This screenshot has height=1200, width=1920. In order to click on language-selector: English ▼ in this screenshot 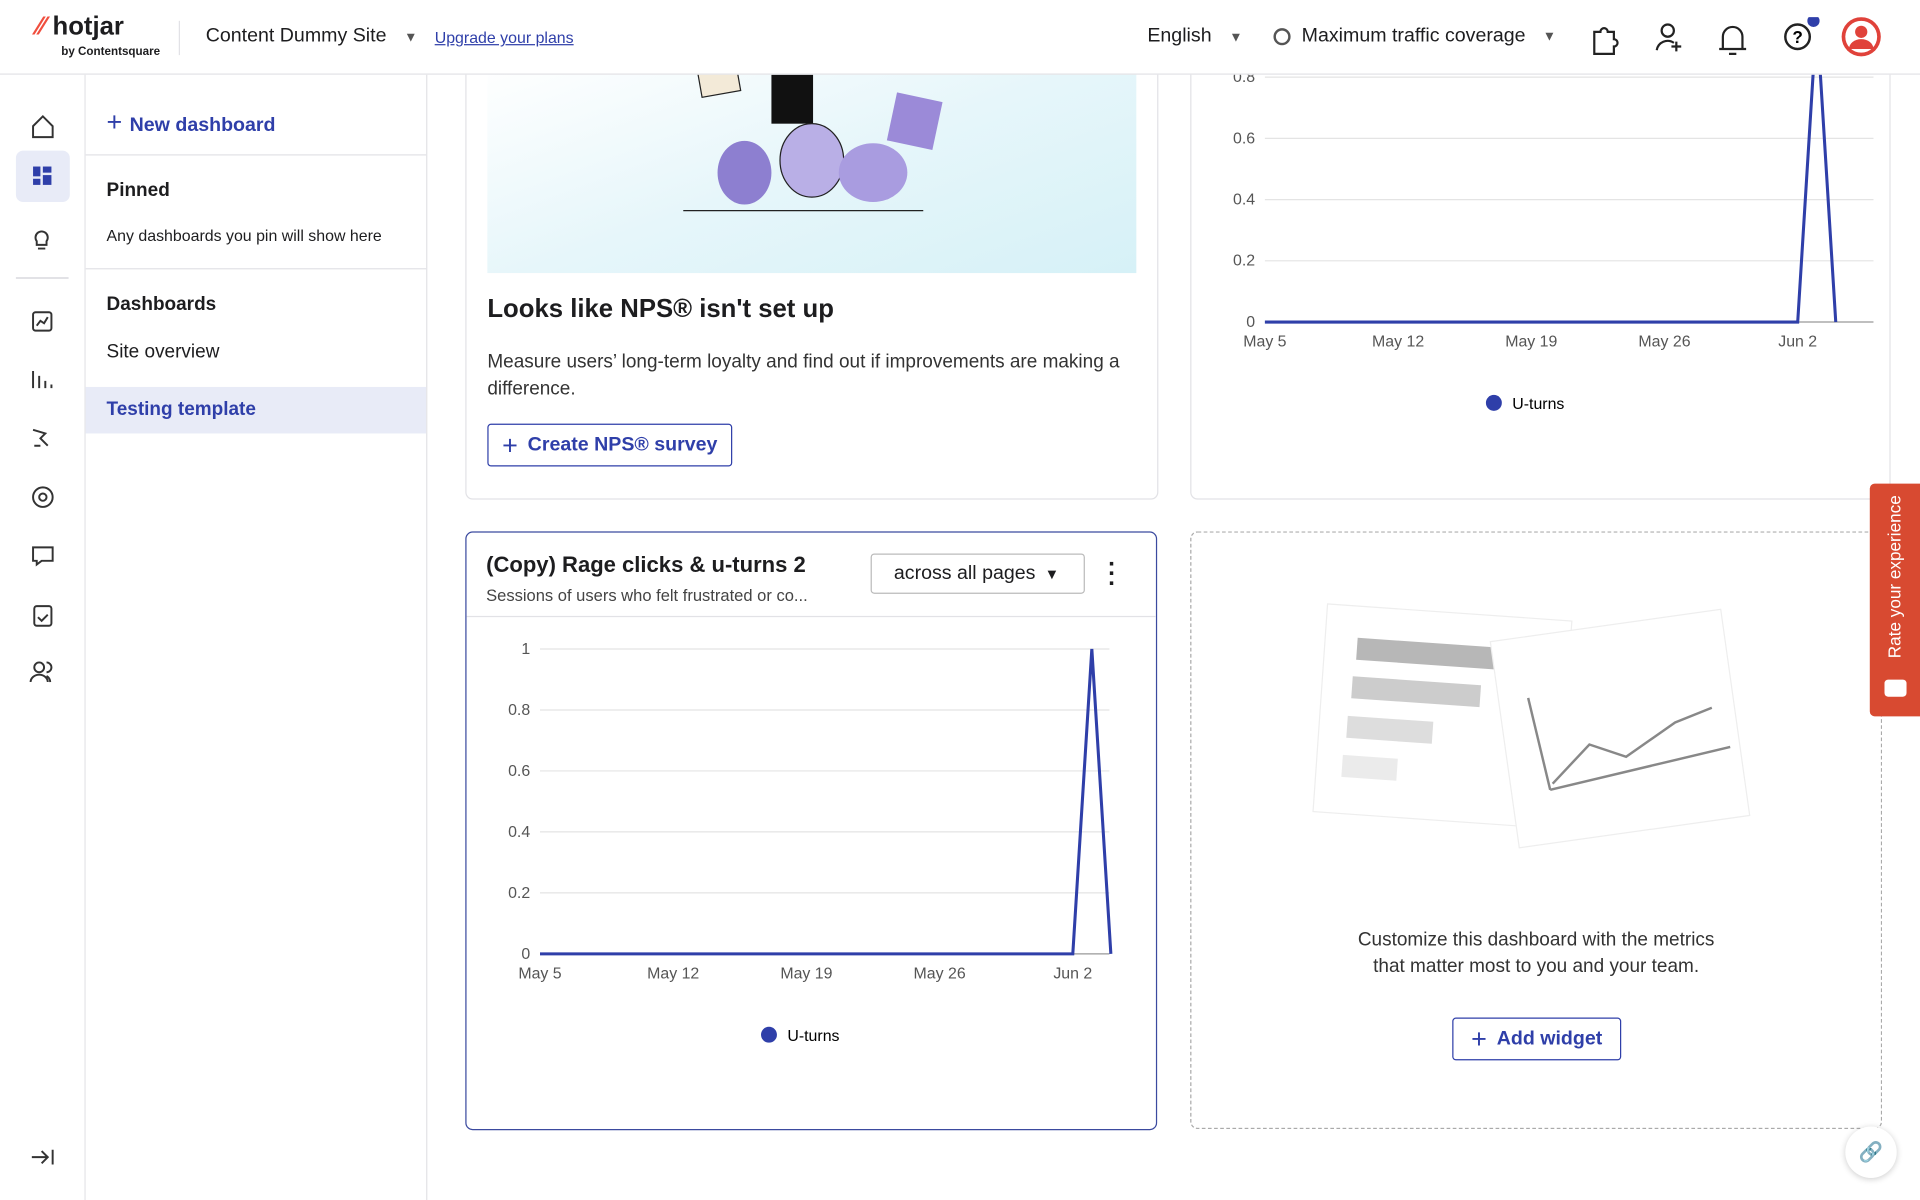, I will do `click(1195, 36)`.